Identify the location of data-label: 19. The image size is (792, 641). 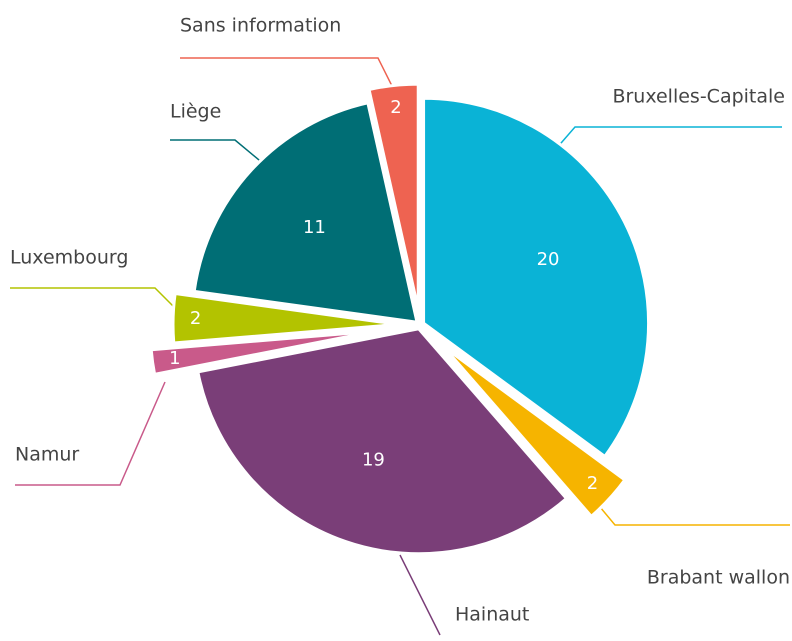
(373, 460).